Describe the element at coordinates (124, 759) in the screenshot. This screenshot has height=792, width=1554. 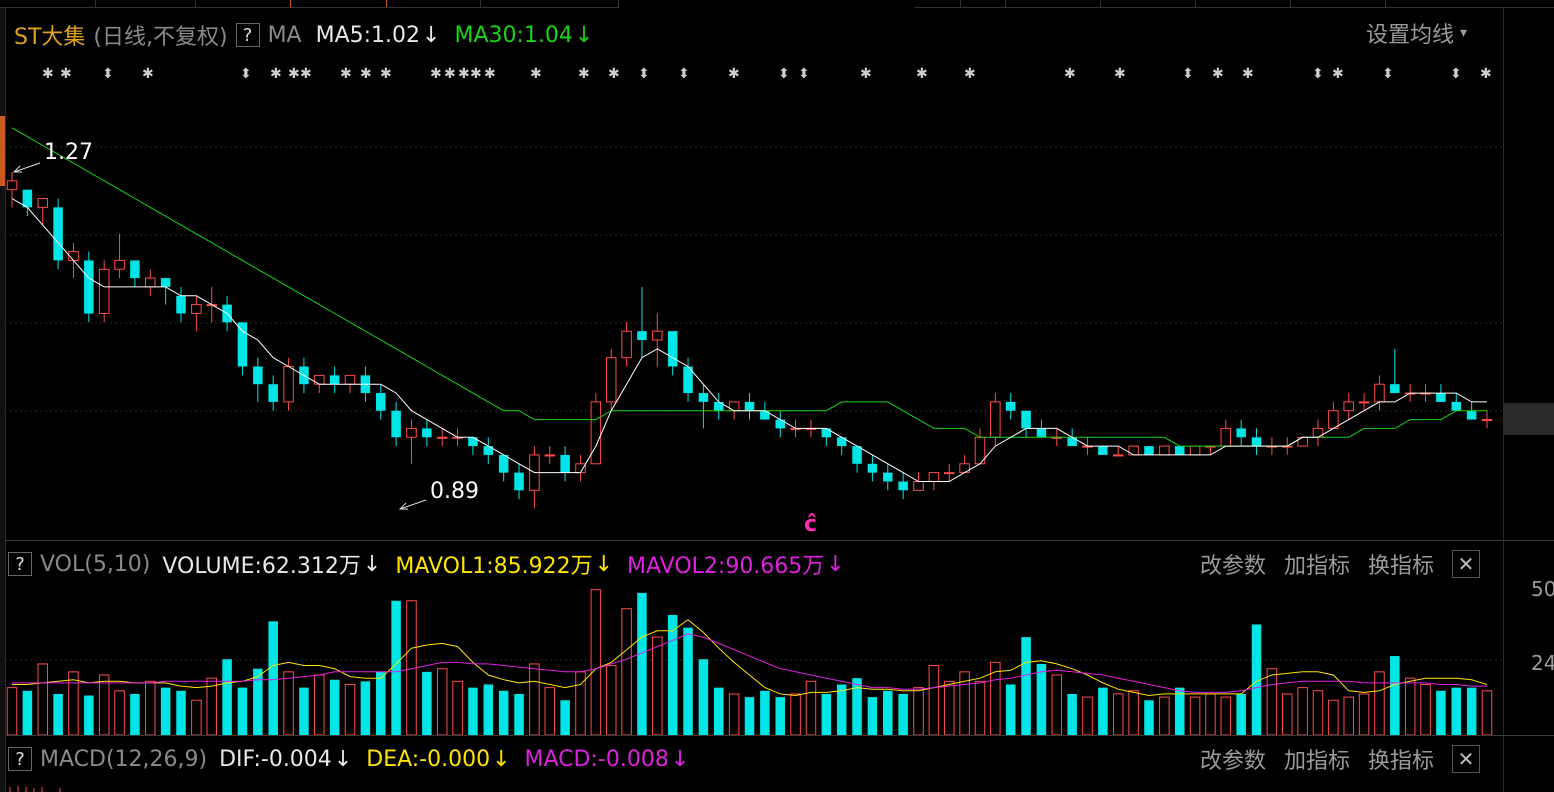
I see `macd-indicator-name: MACD(12,26,9)` at that location.